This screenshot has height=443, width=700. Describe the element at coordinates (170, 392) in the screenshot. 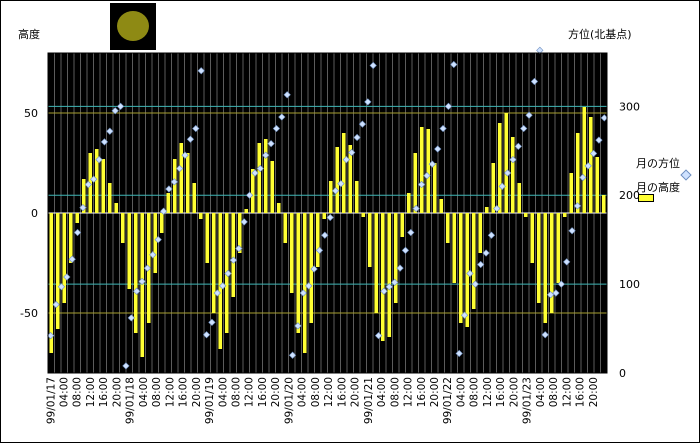

I see `x-tick-label: 12:00` at that location.